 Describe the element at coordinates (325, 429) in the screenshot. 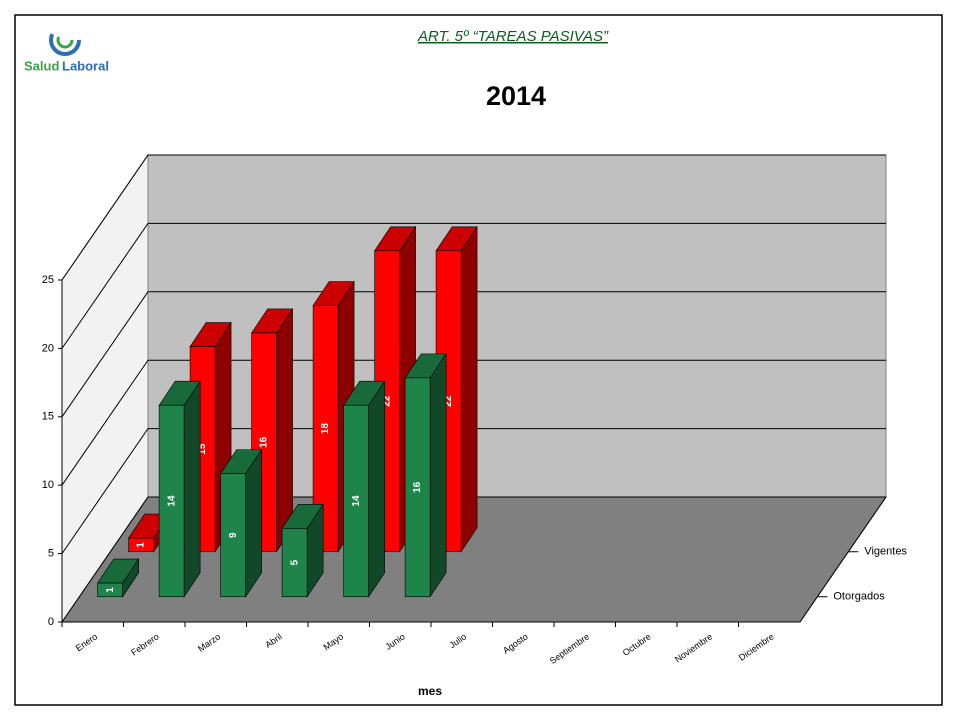

I see `value-label: 18` at that location.